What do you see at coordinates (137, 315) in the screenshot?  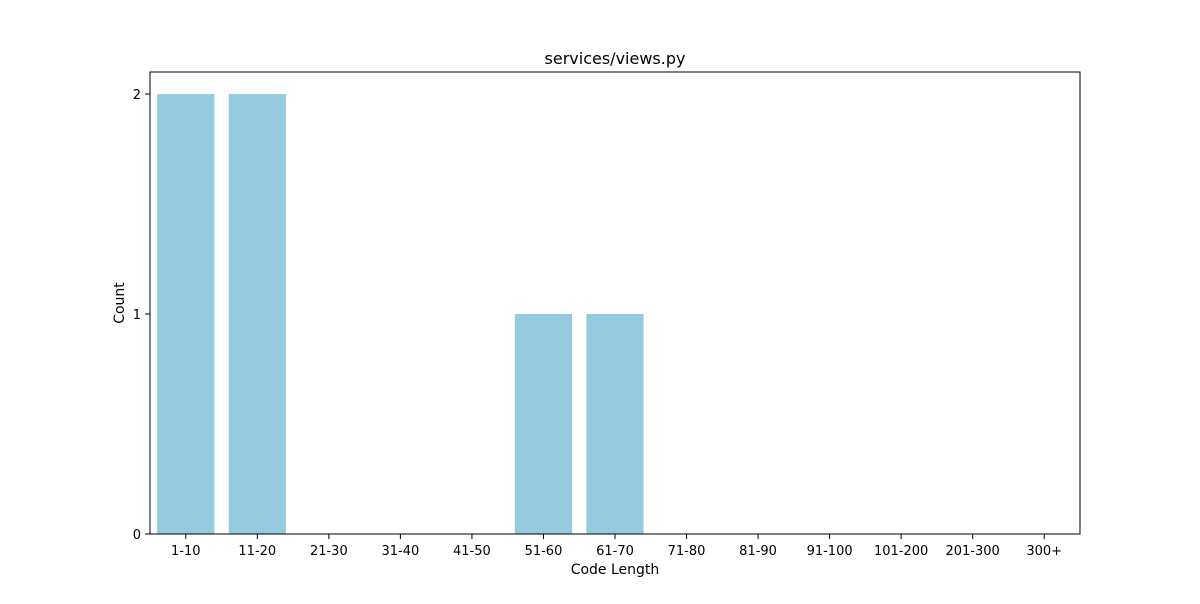 I see `y-tick-label: 1` at bounding box center [137, 315].